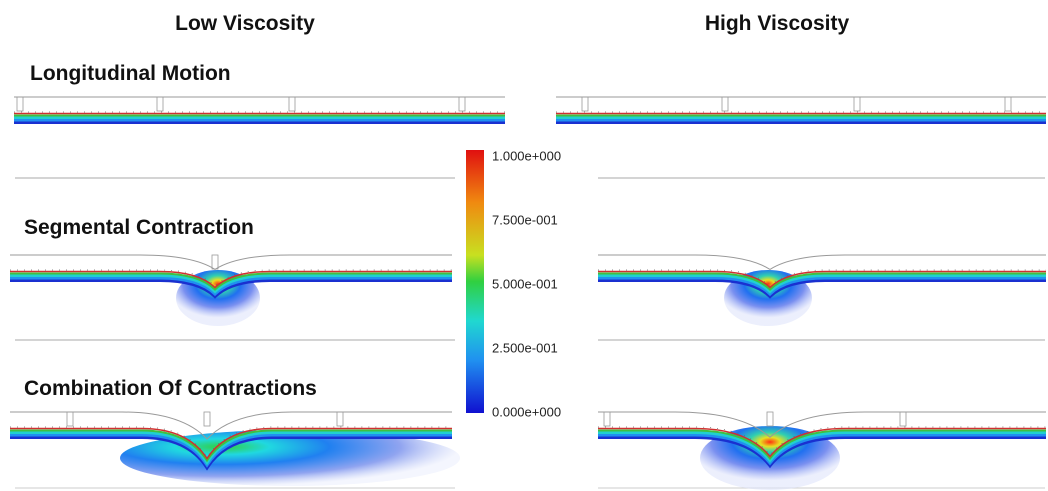  I want to click on colorbar-label: 7.500e-001, so click(525, 219).